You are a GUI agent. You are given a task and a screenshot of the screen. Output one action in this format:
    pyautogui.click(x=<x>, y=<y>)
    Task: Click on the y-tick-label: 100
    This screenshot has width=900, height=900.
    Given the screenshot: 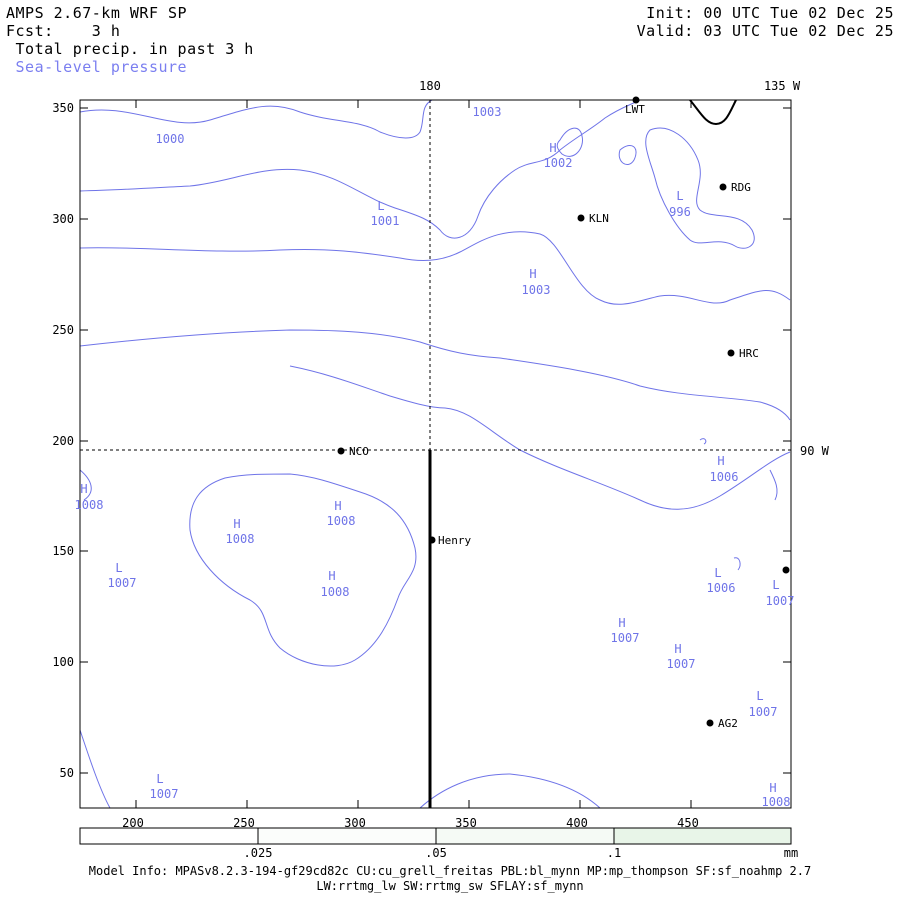 What is the action you would take?
    pyautogui.click(x=63, y=662)
    